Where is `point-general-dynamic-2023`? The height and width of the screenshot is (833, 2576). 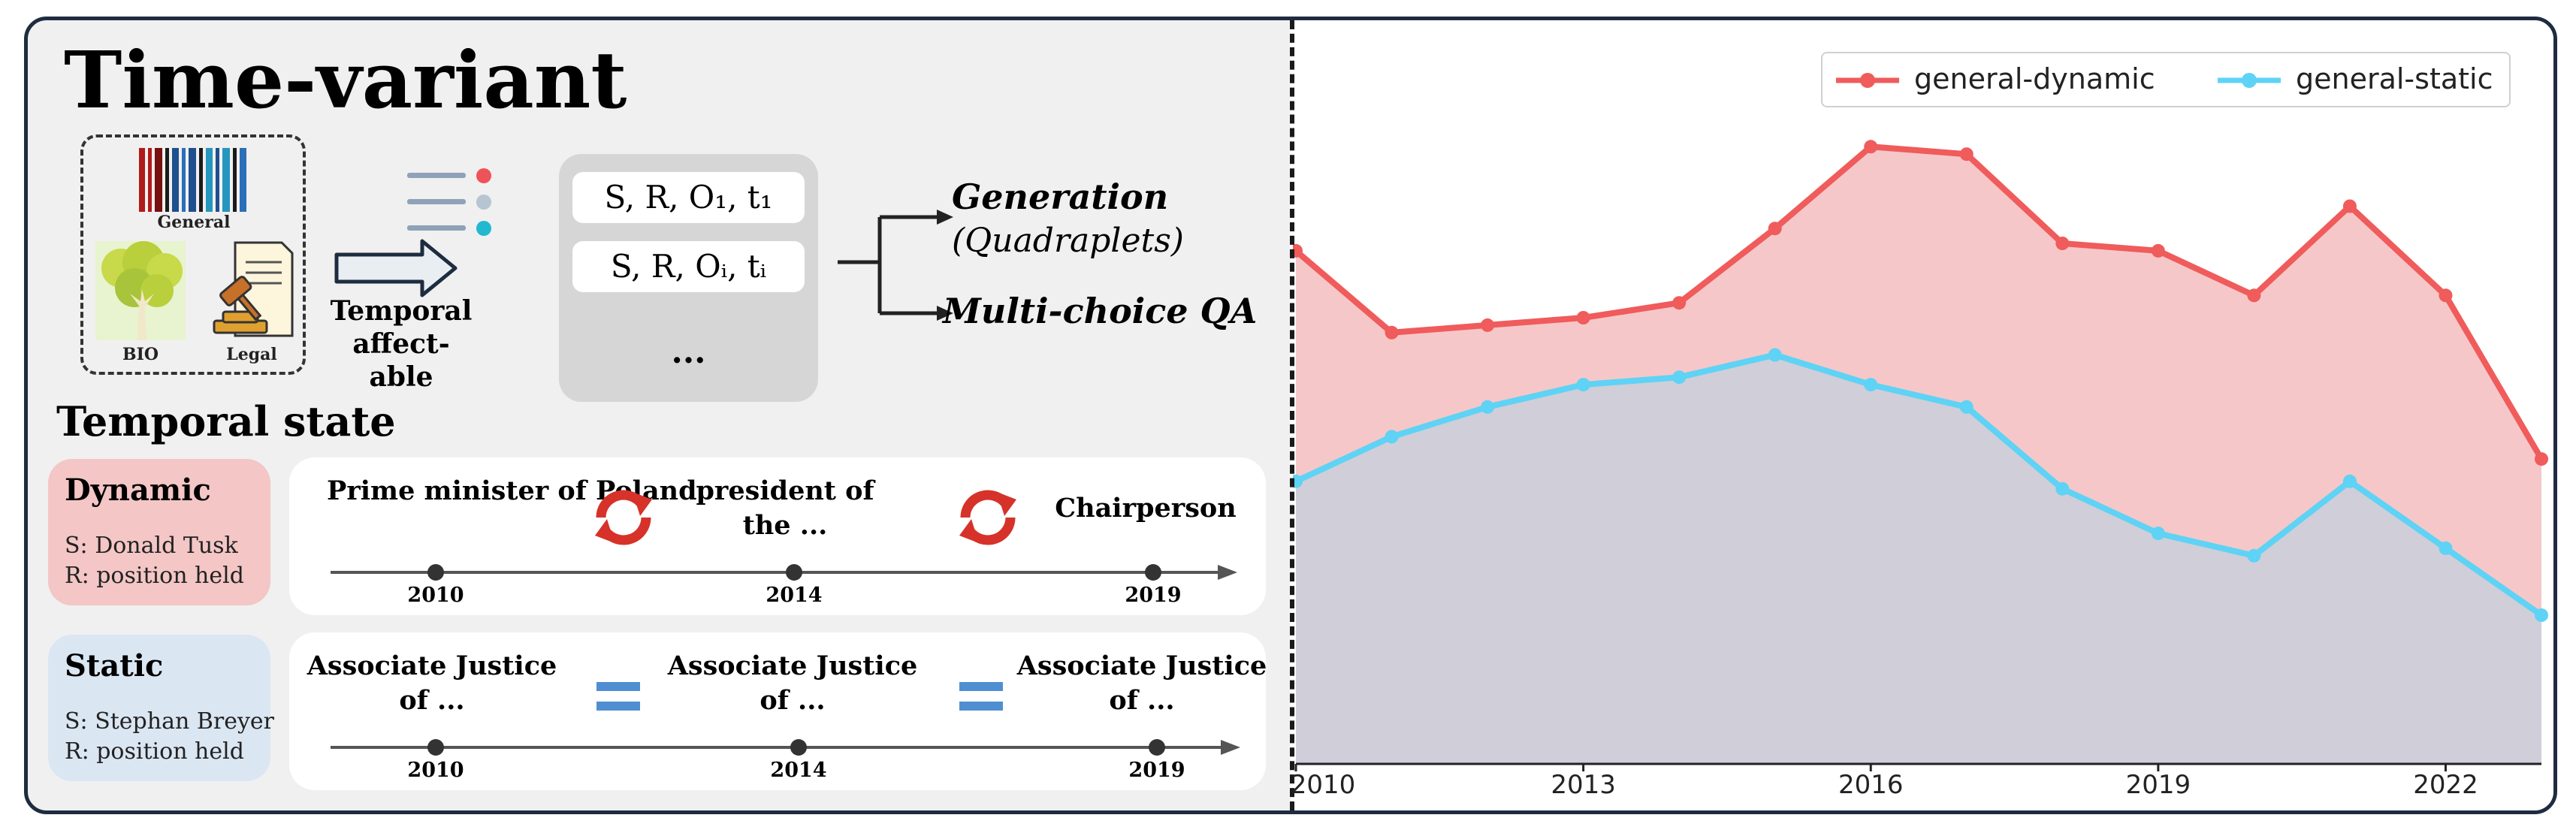
point-general-dynamic-2023 is located at coordinates (2541, 459).